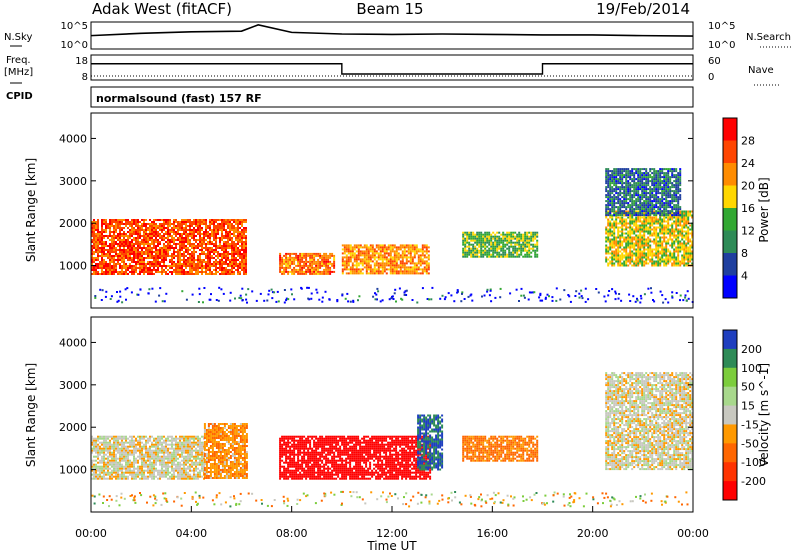 The image size is (800, 554). Describe the element at coordinates (389, 9) in the screenshot. I see `beam-title: Beam 15` at that location.